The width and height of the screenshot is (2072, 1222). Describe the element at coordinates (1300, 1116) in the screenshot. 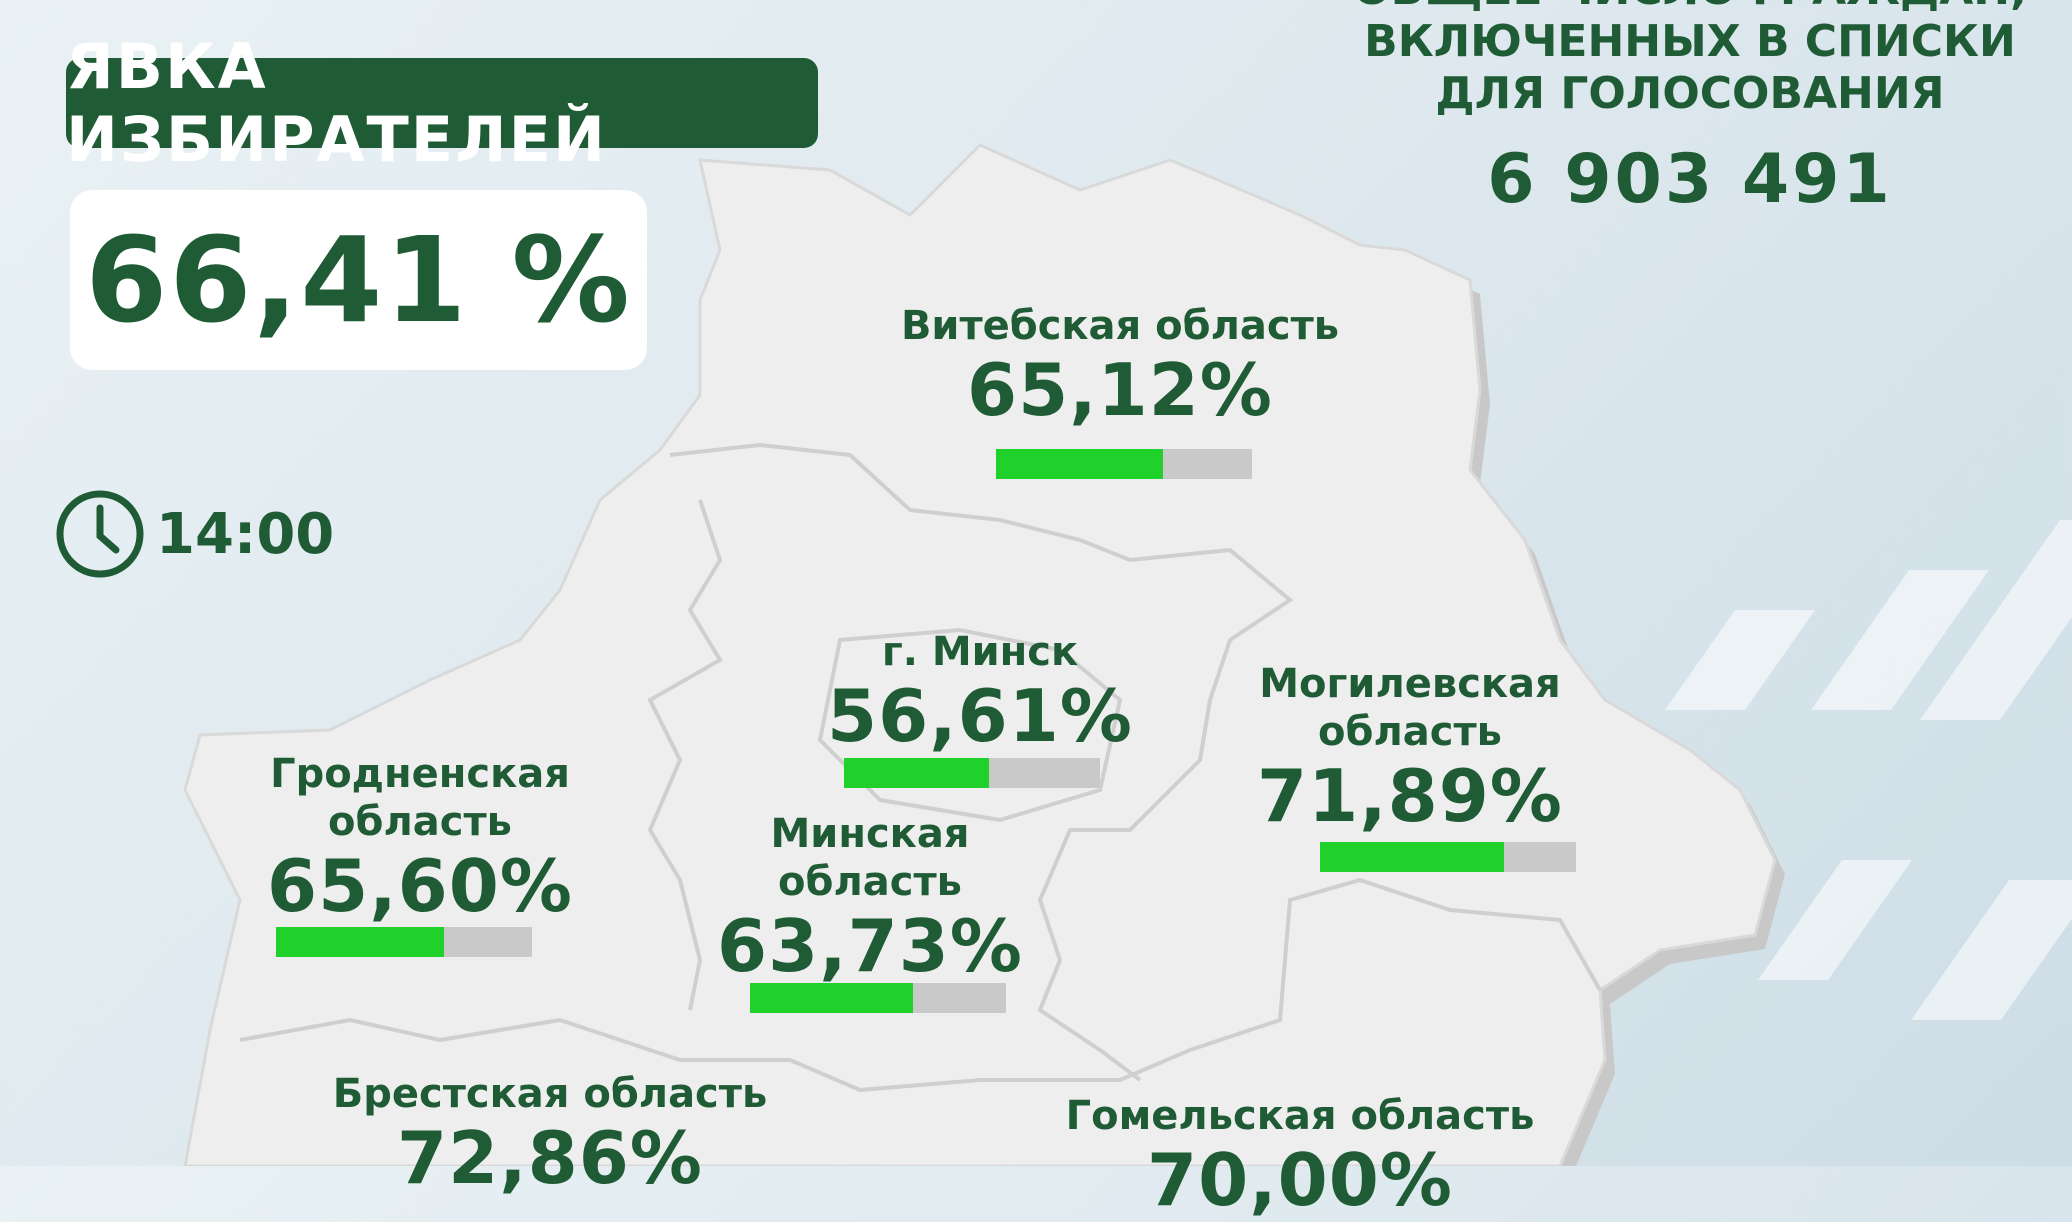

I see `region-name: Гомельская область` at that location.